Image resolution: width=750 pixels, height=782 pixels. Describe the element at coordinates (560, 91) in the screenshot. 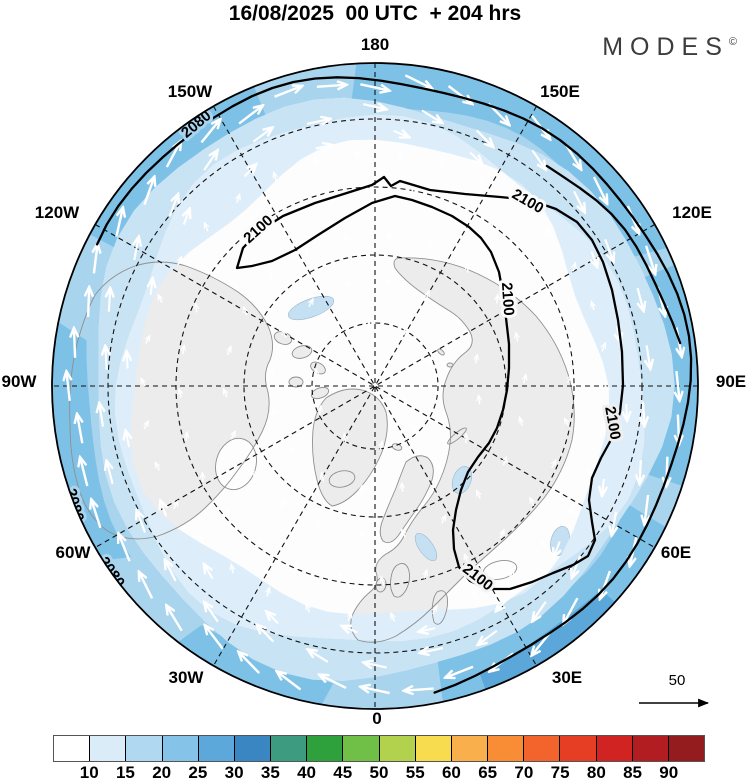

I see `longitude-label-150E: 150E` at that location.